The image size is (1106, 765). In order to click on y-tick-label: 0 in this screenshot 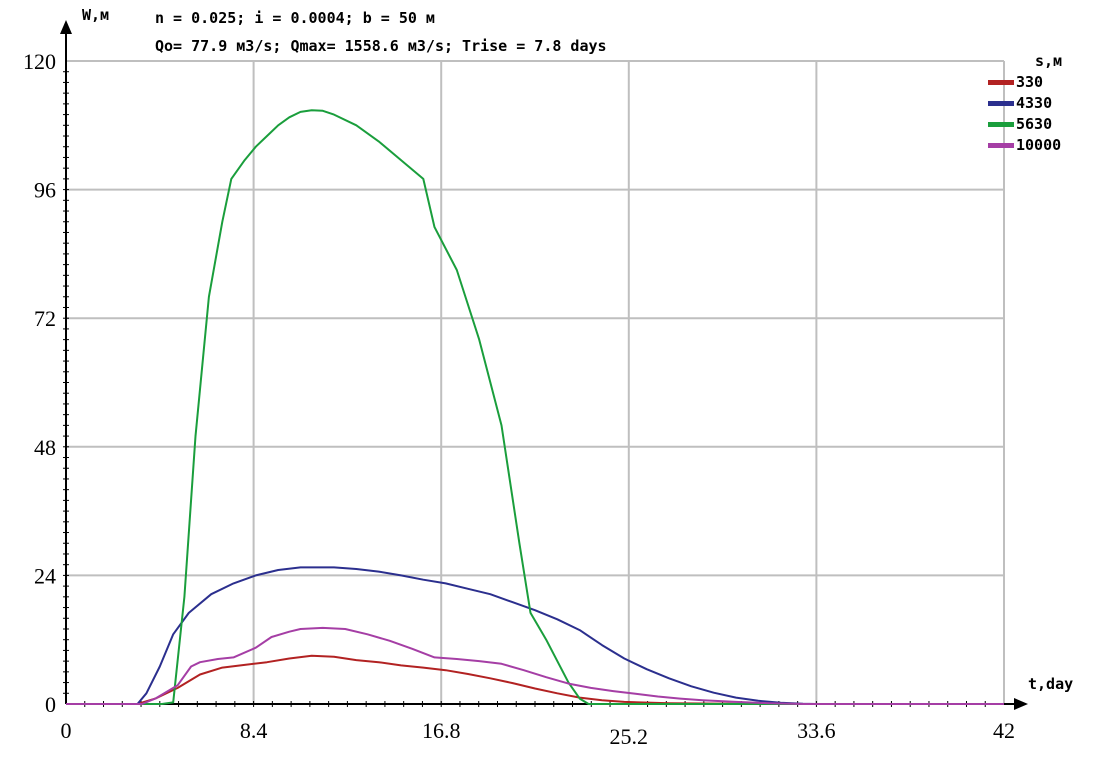, I will do `click(50, 704)`.